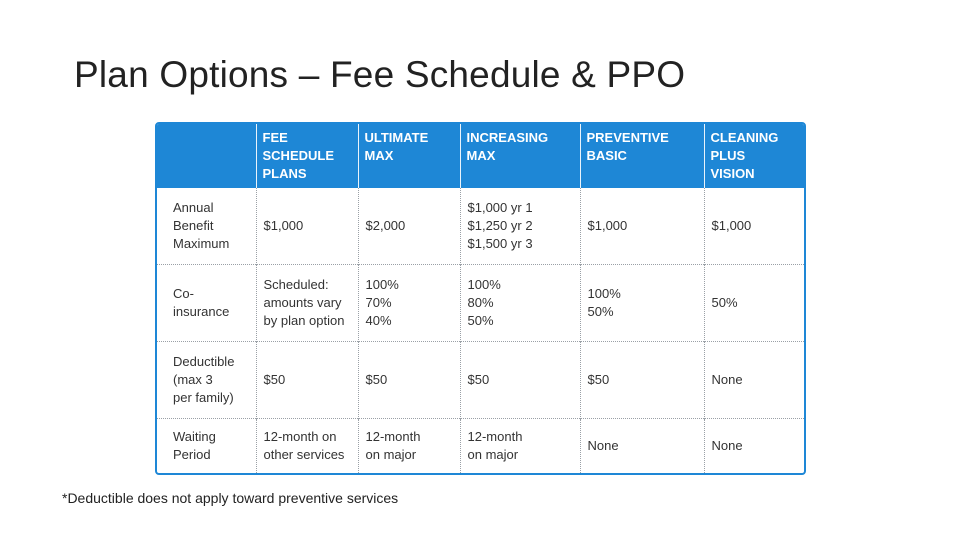 The height and width of the screenshot is (540, 960). What do you see at coordinates (306, 445) in the screenshot?
I see `table-cell: 12-month on other services` at bounding box center [306, 445].